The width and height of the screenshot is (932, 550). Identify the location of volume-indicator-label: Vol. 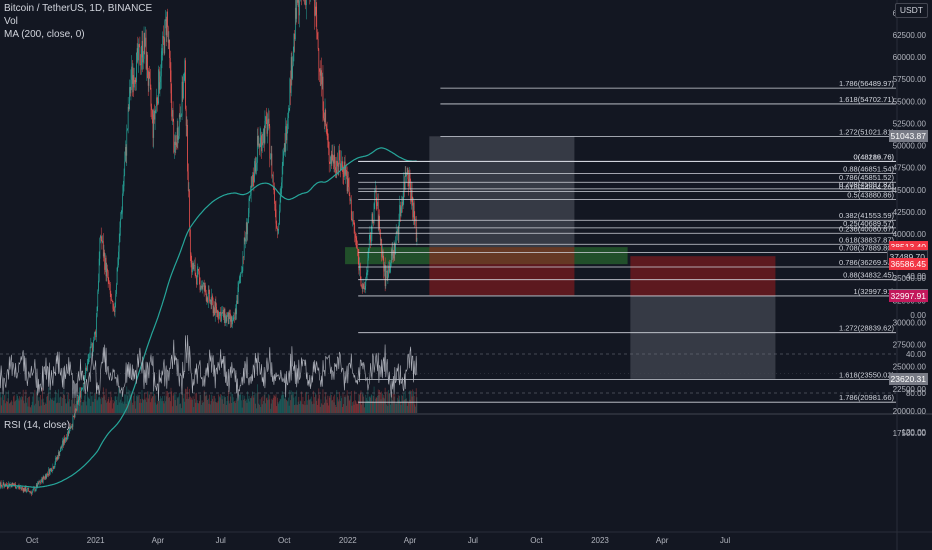
(11, 21).